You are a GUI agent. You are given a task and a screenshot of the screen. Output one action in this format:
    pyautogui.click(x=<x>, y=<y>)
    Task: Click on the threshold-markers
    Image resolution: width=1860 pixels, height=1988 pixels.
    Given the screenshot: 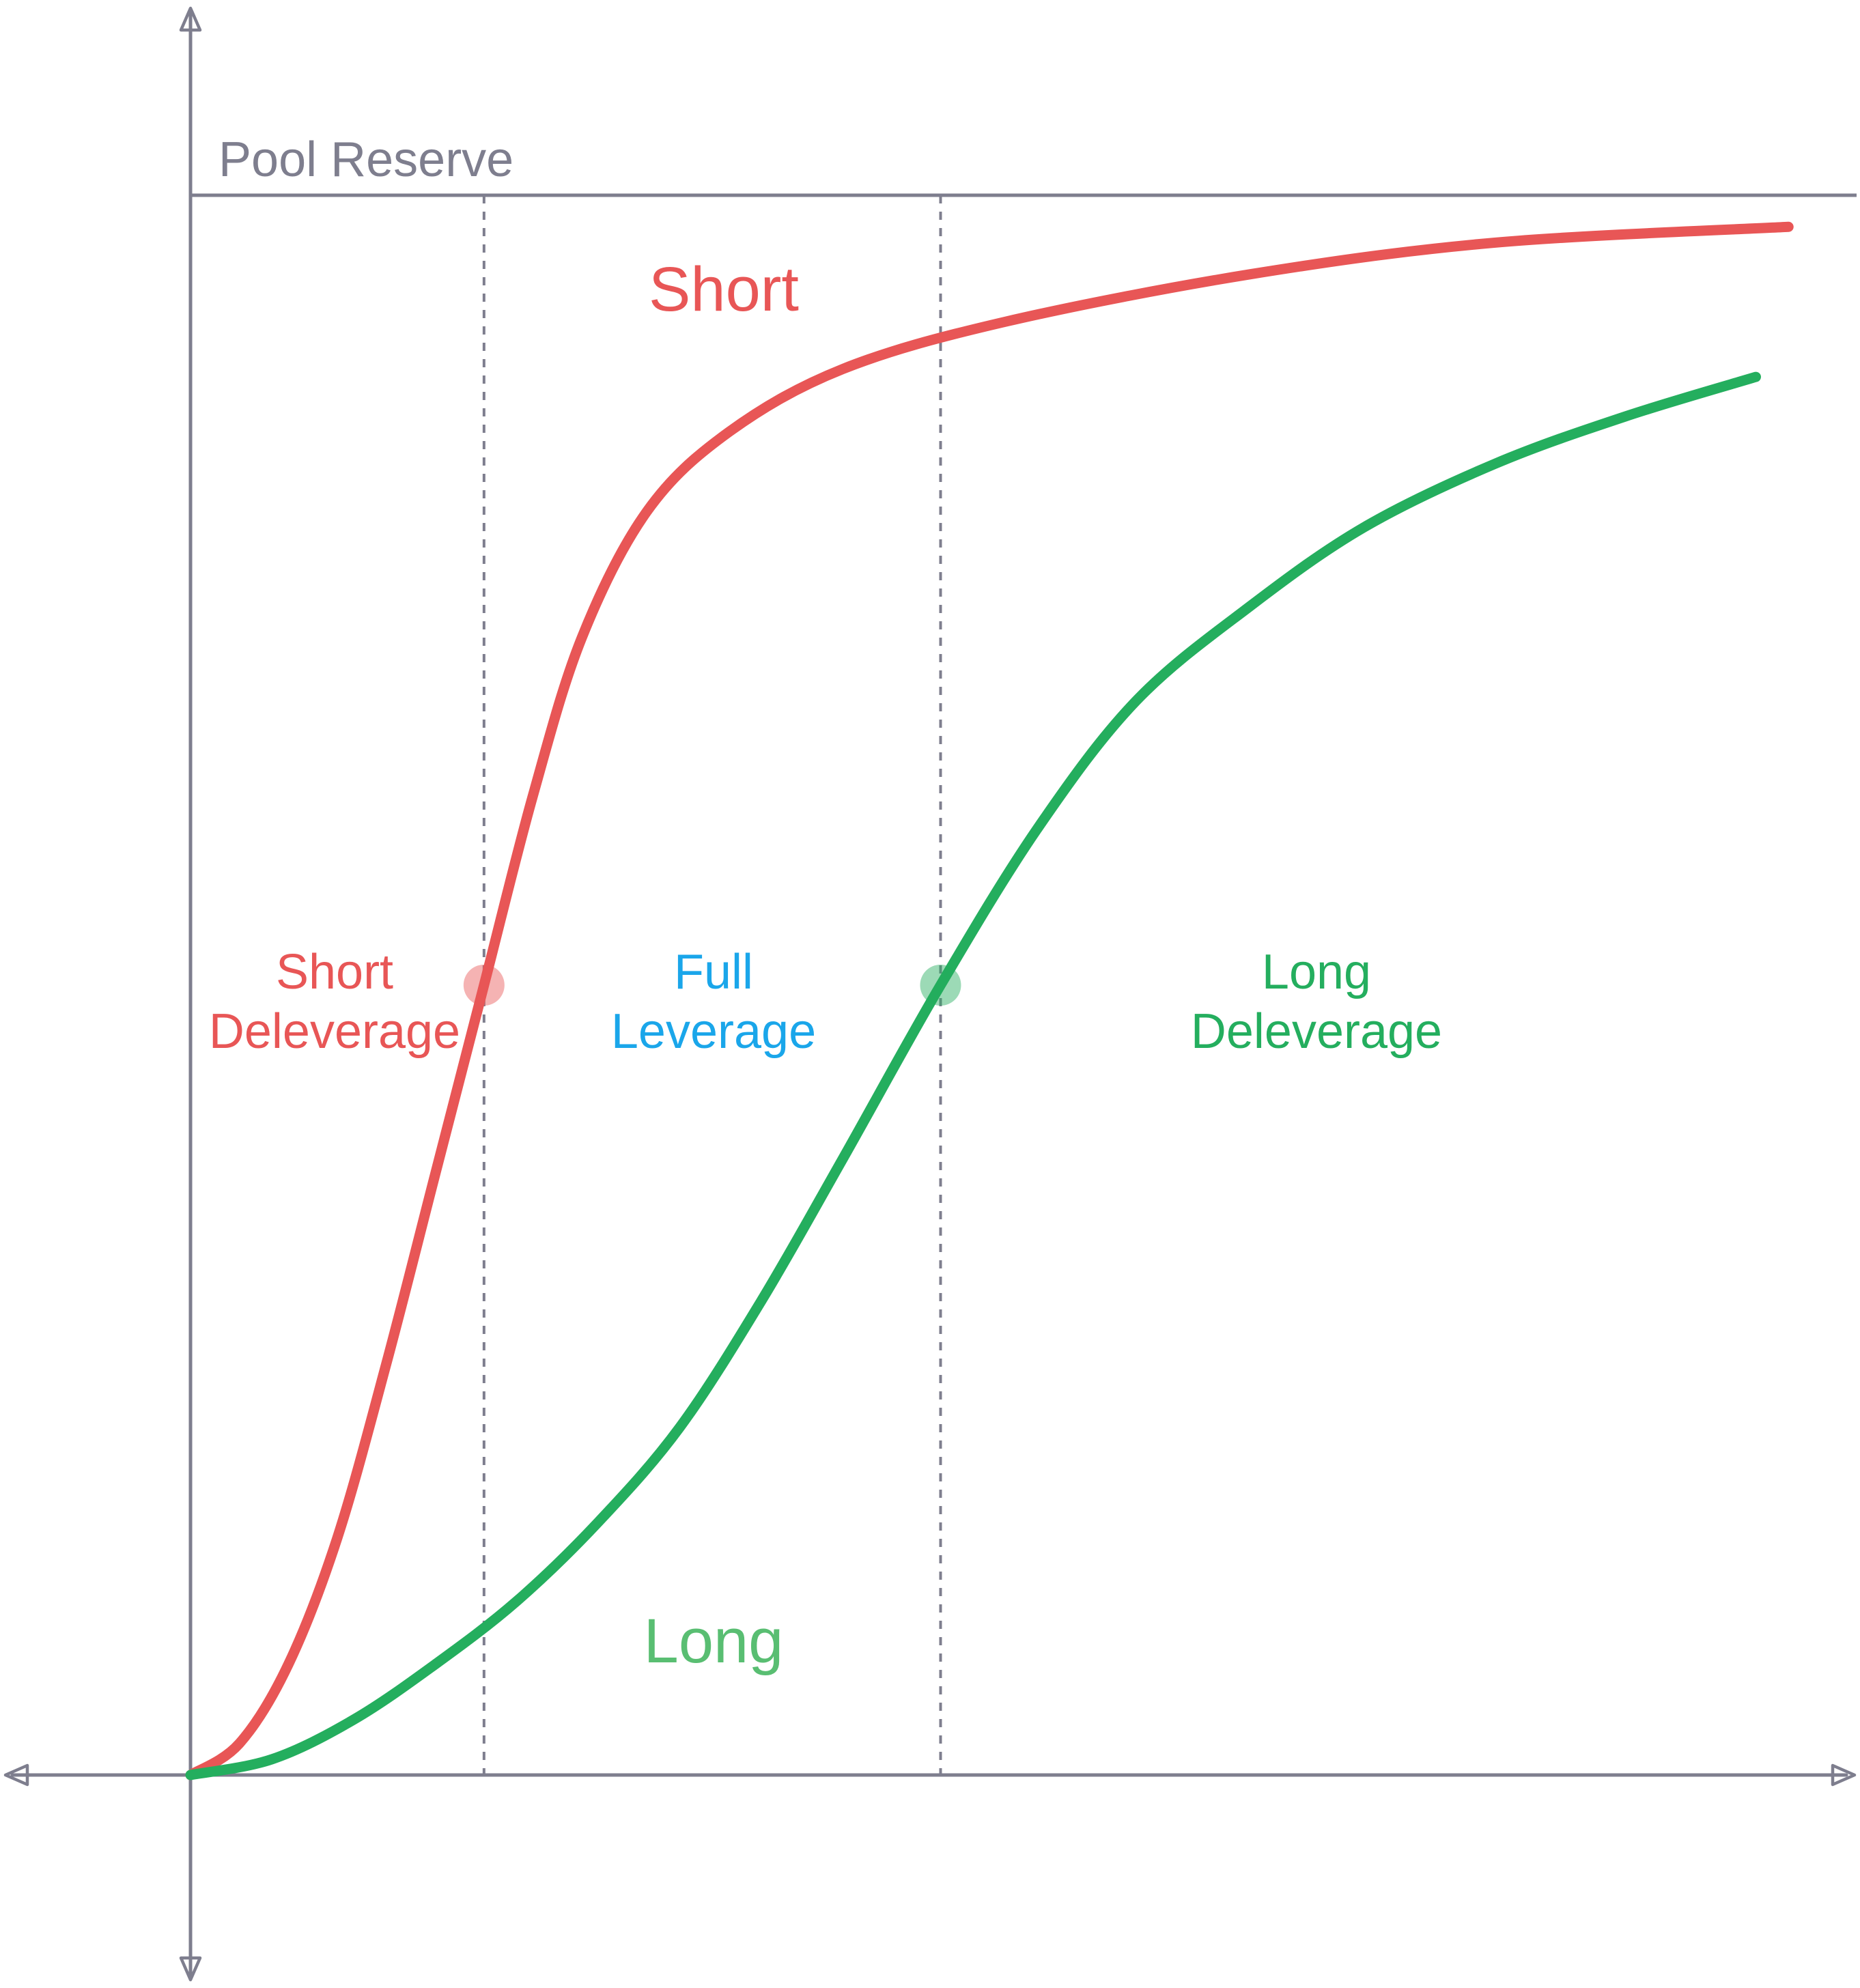 What is the action you would take?
    pyautogui.click(x=712, y=986)
    